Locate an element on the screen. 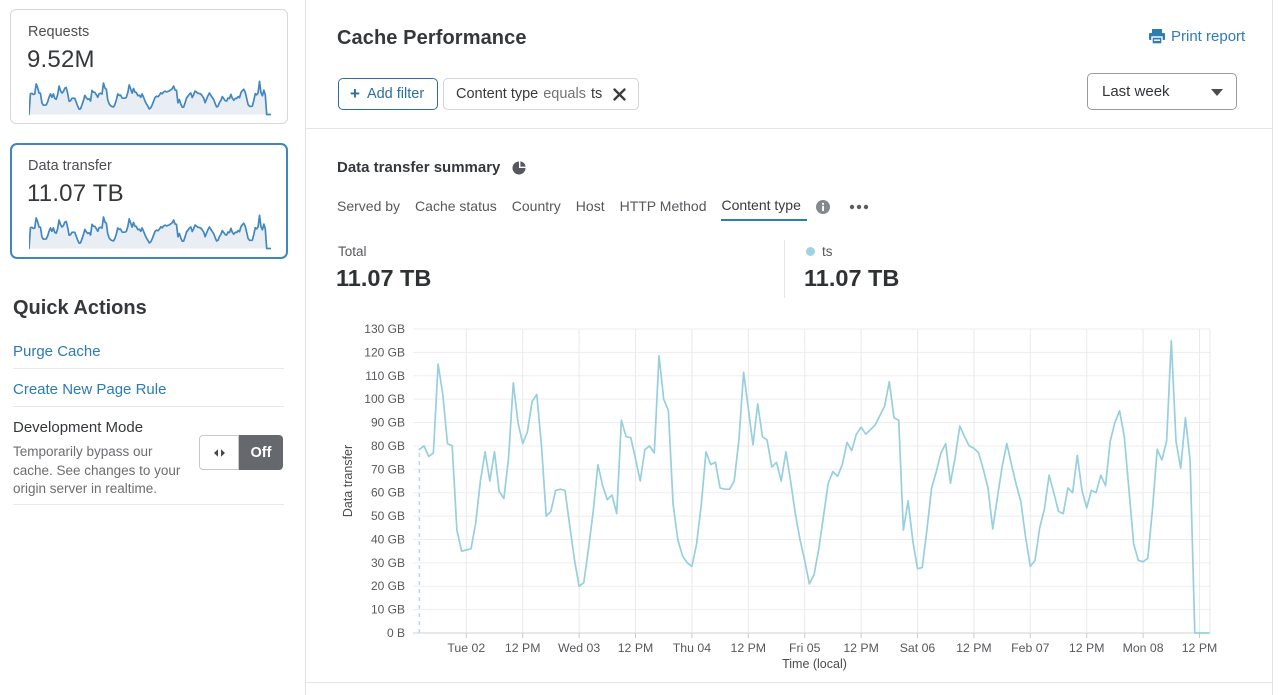 The height and width of the screenshot is (695, 1285). print-report-link: Print report is located at coordinates (1197, 36).